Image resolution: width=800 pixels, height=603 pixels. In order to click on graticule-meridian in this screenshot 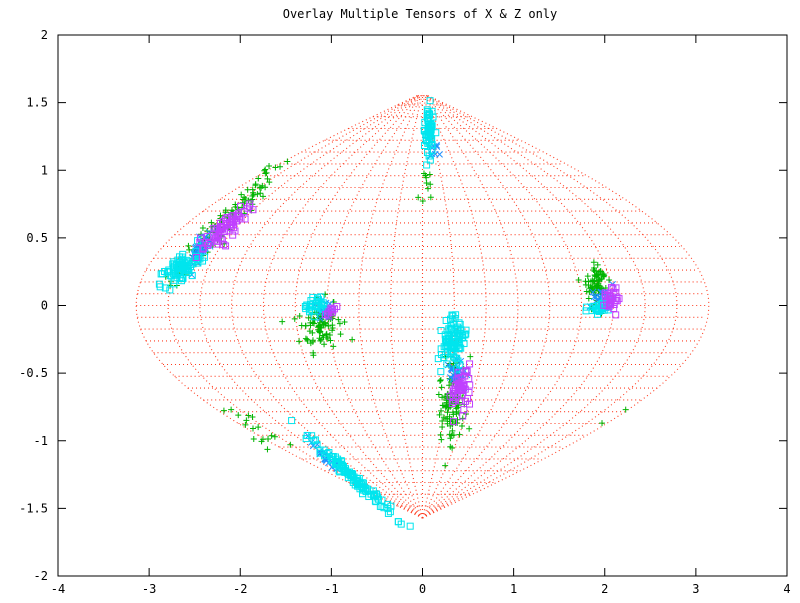, I will do `click(358, 306)`.